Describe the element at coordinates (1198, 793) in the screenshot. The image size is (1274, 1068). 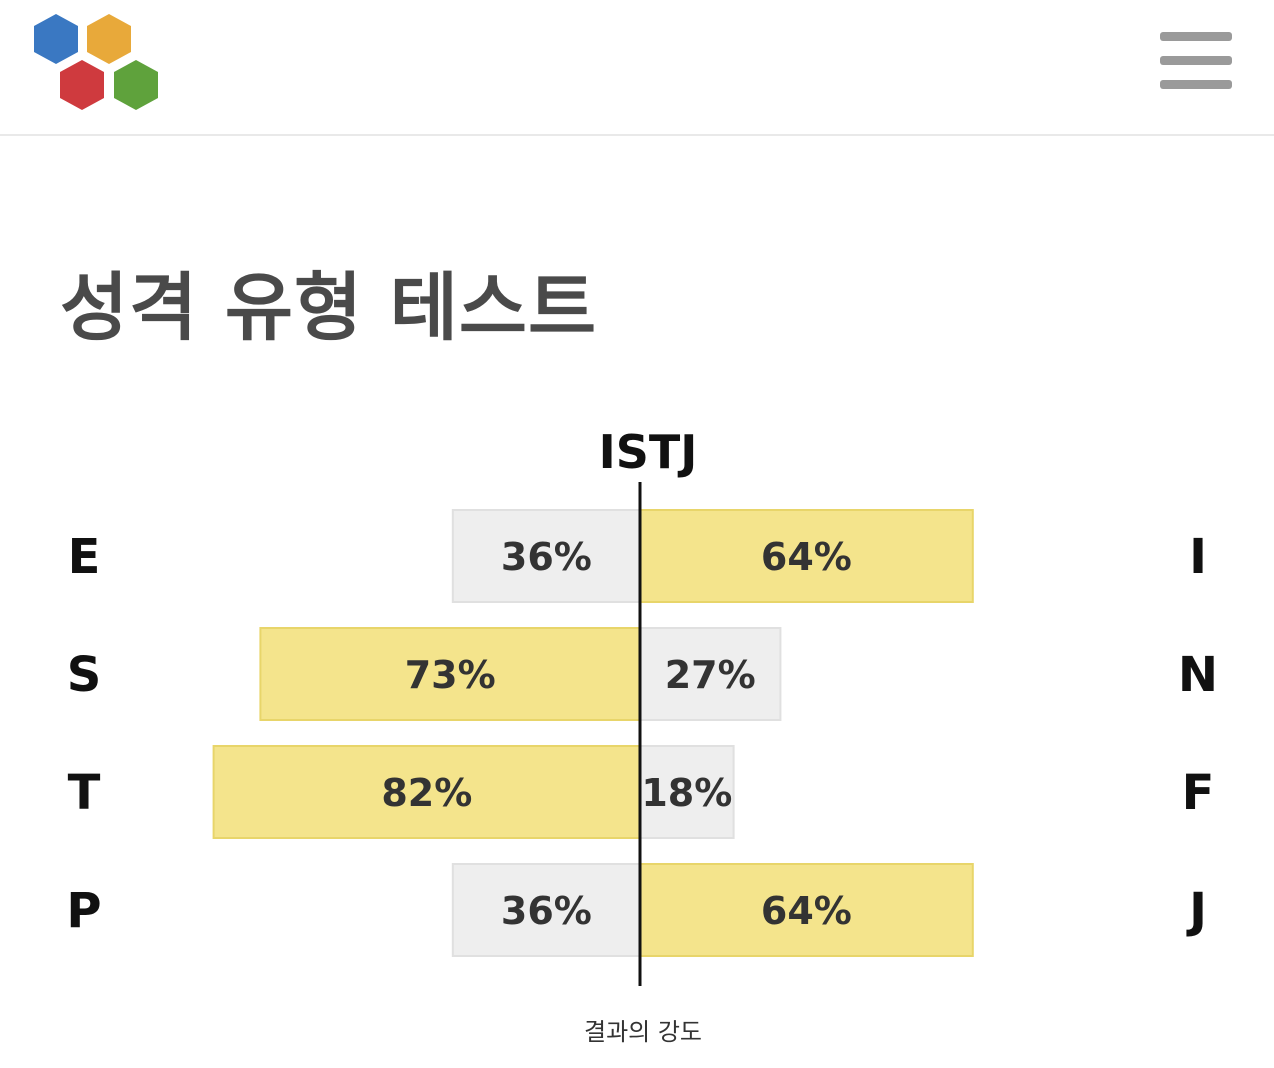
I see `trait-label-f: F` at that location.